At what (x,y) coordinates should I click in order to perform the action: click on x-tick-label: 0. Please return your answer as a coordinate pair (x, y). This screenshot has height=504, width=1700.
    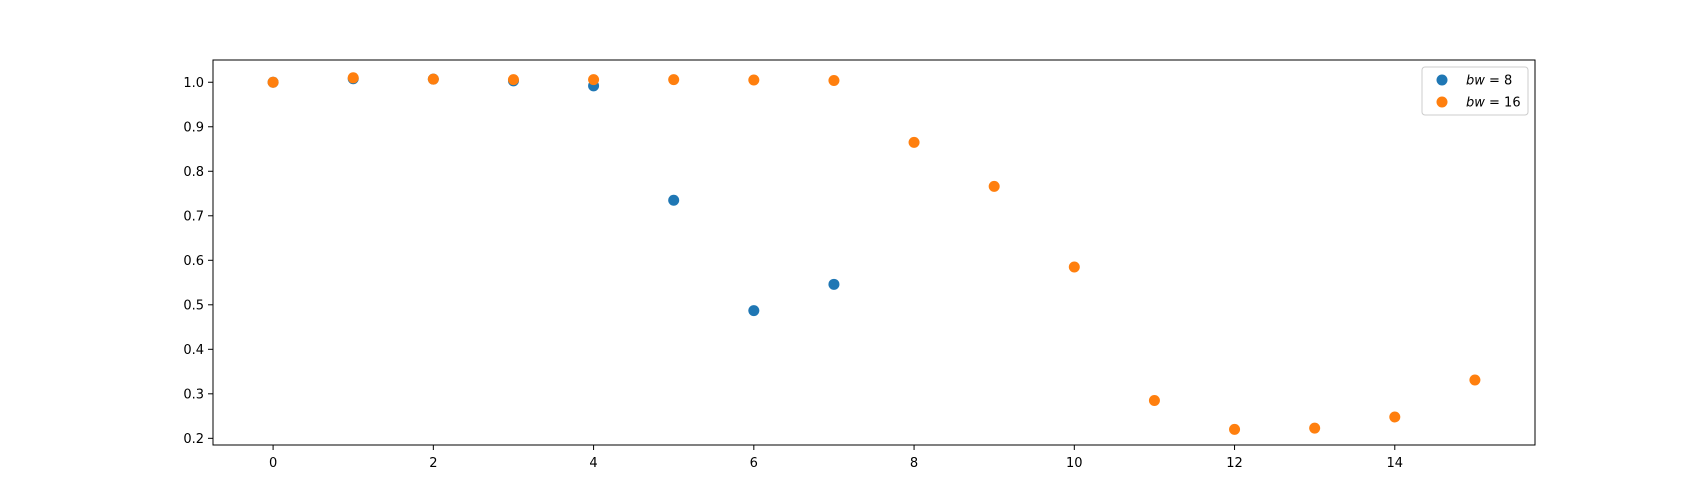
    Looking at the image, I should click on (273, 463).